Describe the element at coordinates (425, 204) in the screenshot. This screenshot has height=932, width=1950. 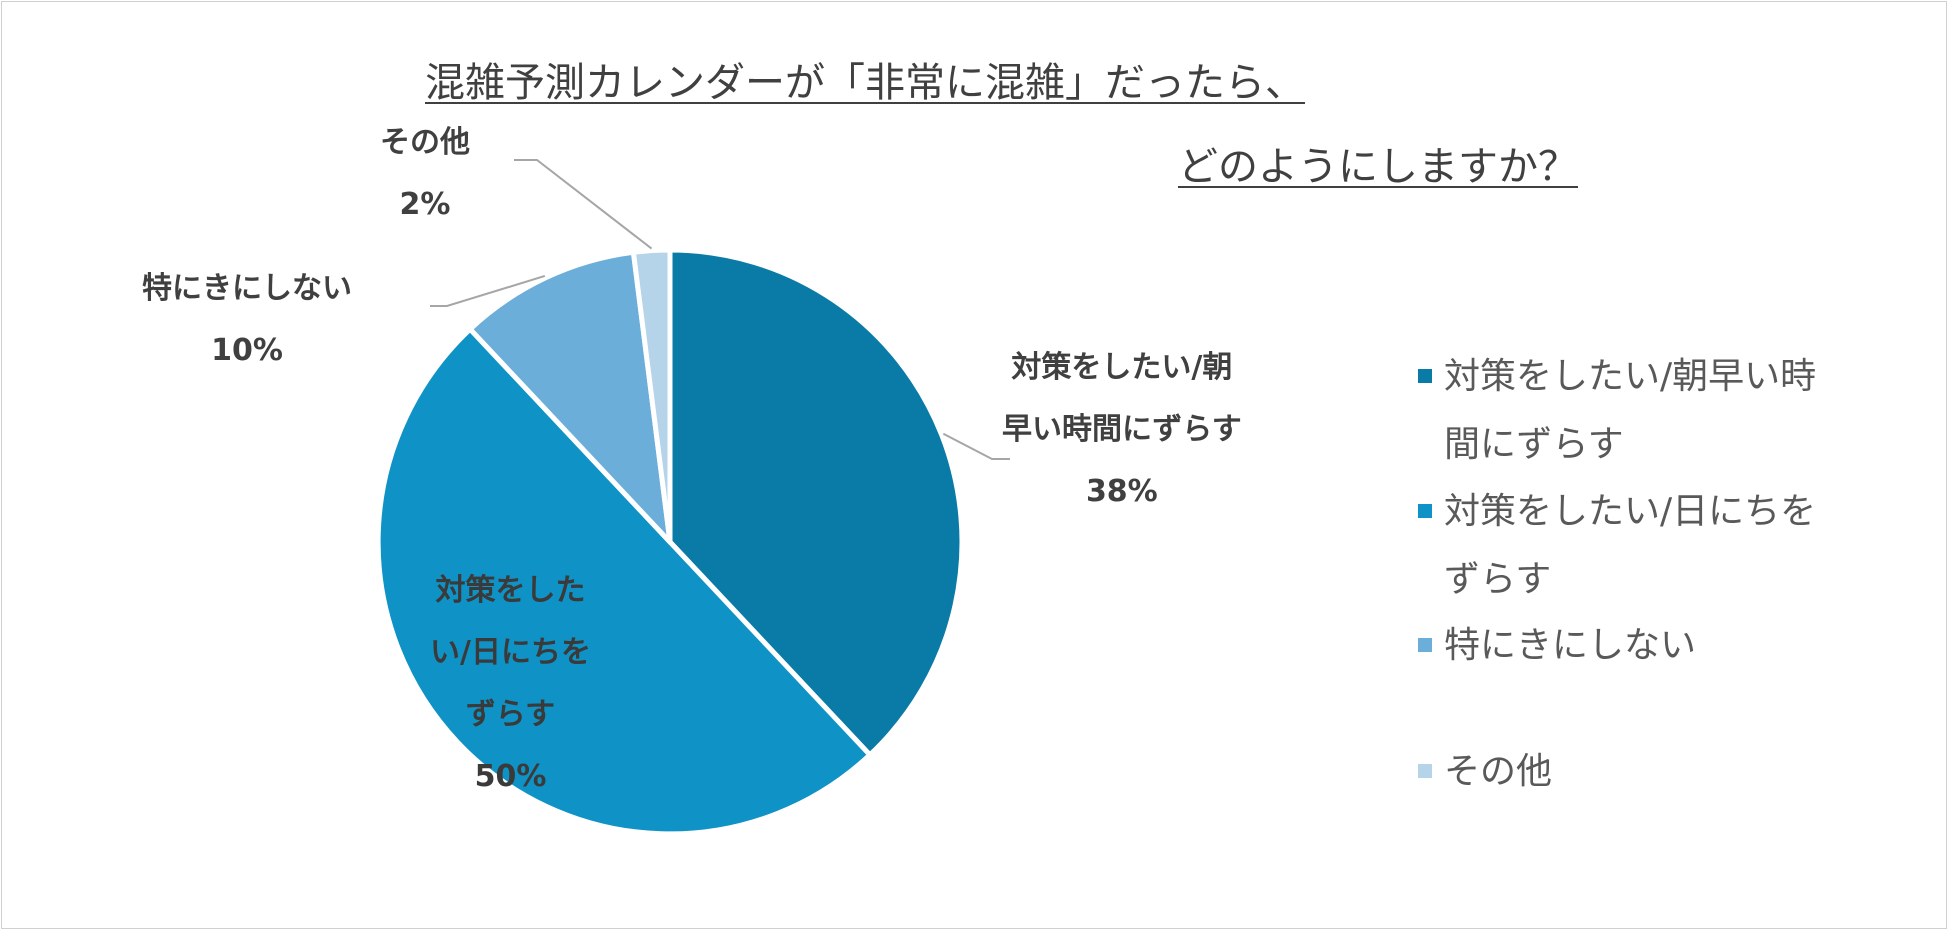
I see `data-label-value: 2%` at that location.